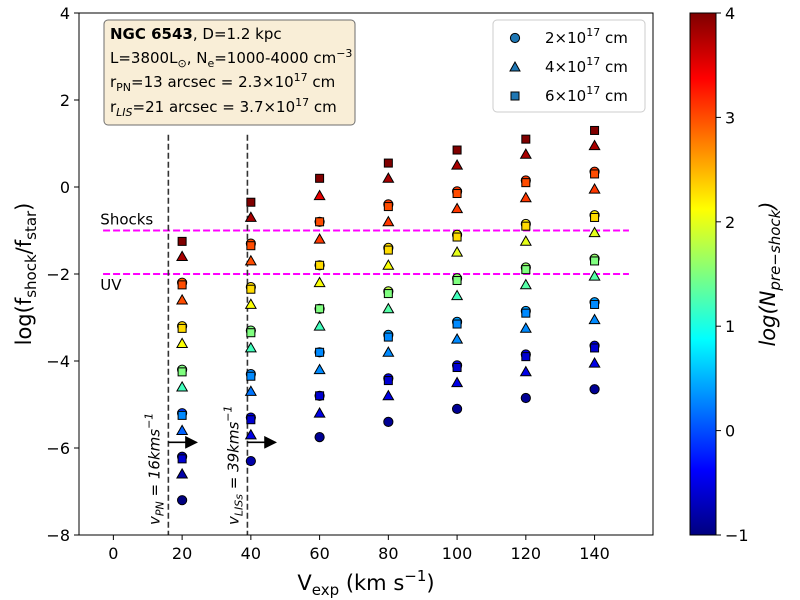 This screenshot has width=800, height=600. I want to click on info-line-2: L=3800L⊙, Ne=1000-4000 cm−3, so click(231, 58).